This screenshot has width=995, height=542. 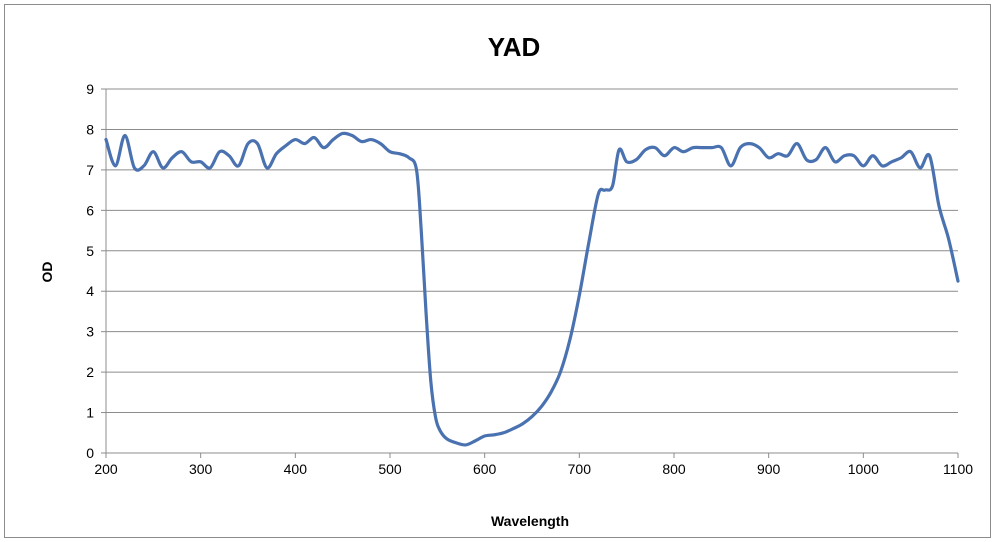 I want to click on x-tick-label: 400, so click(x=296, y=469).